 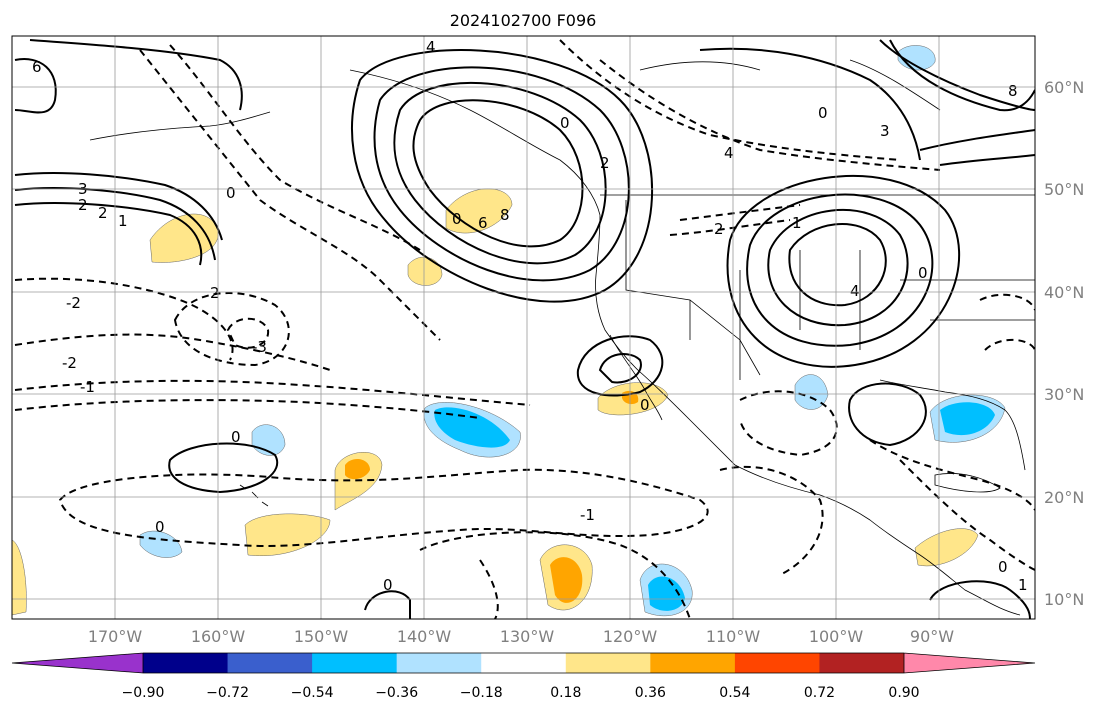 What do you see at coordinates (115, 636) in the screenshot?
I see `lon-label: 170°W` at bounding box center [115, 636].